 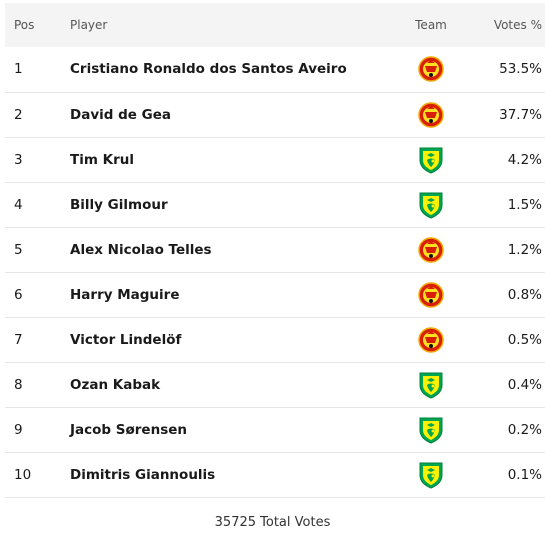 What do you see at coordinates (18, 204) in the screenshot?
I see `row-pos: 4` at bounding box center [18, 204].